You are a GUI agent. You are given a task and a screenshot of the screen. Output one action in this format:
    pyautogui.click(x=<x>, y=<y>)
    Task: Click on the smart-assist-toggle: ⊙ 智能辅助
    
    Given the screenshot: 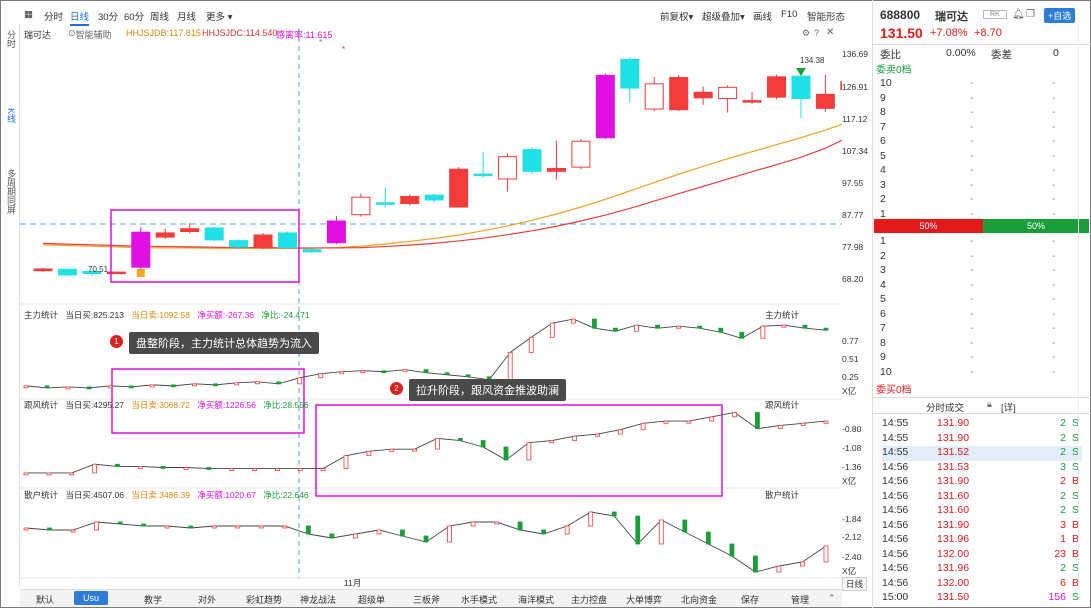 What is the action you would take?
    pyautogui.click(x=90, y=34)
    